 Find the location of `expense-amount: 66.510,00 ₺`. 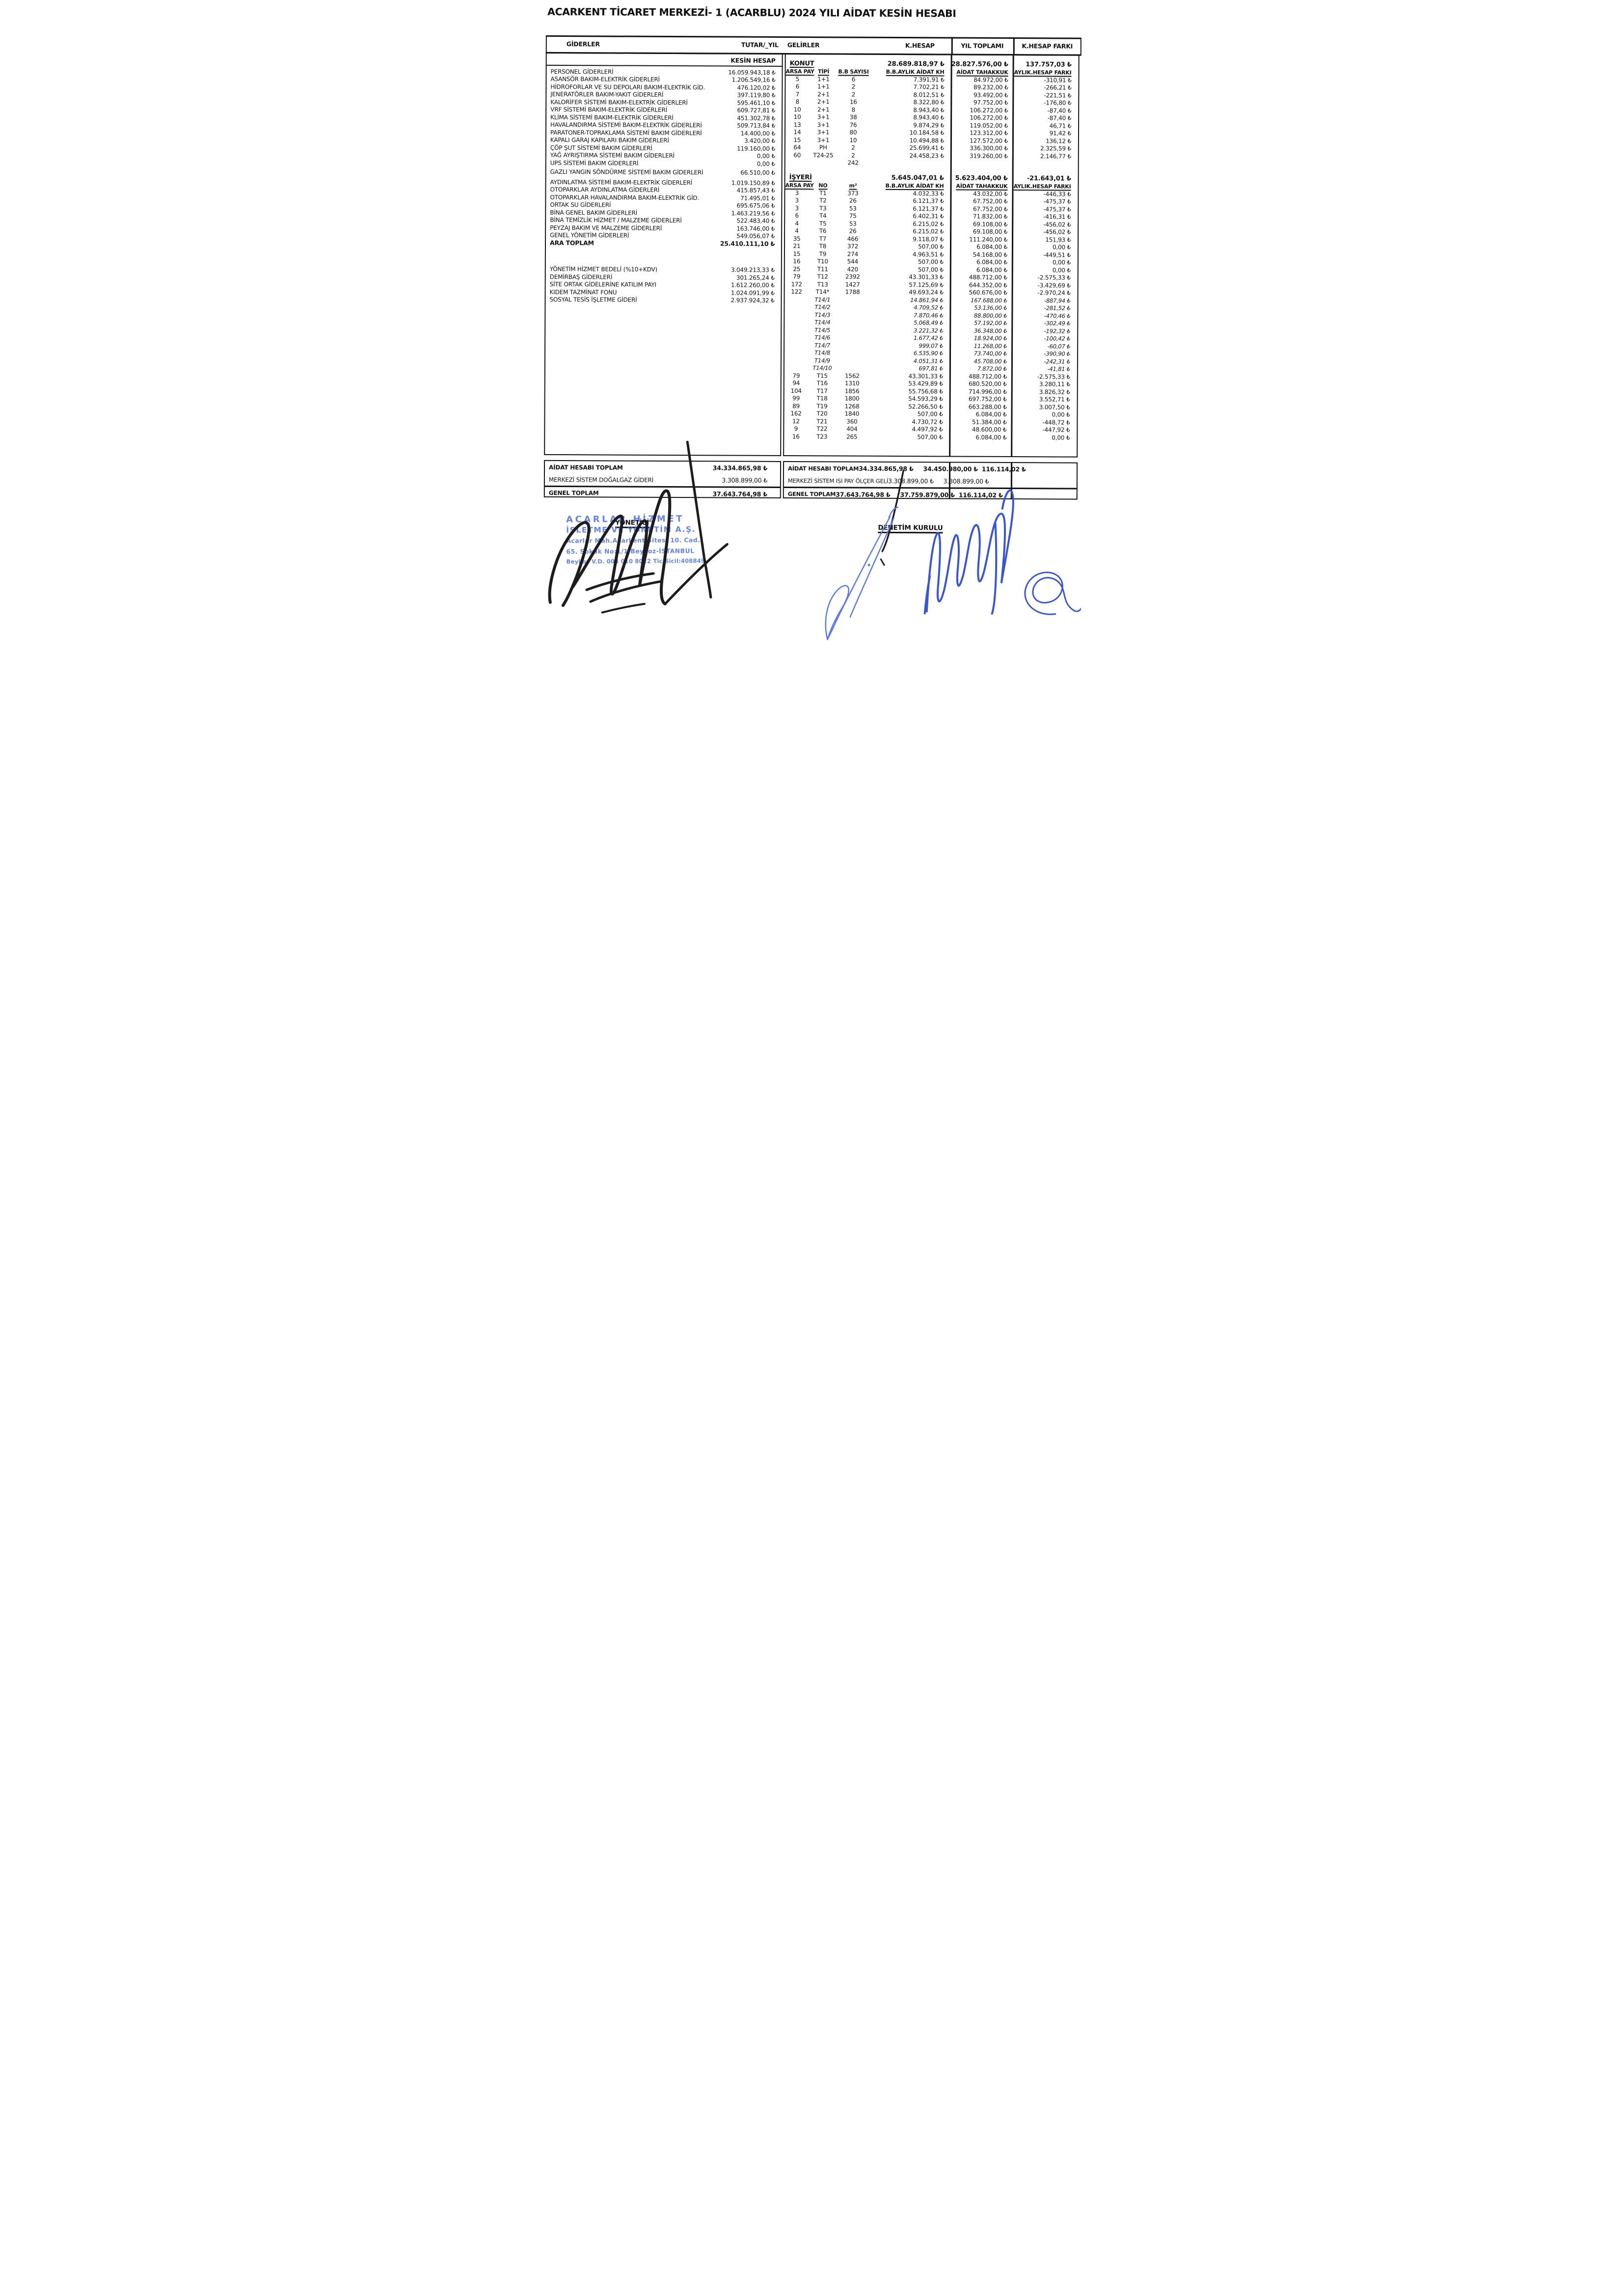

expense-amount: 66.510,00 ₺ is located at coordinates (757, 173).